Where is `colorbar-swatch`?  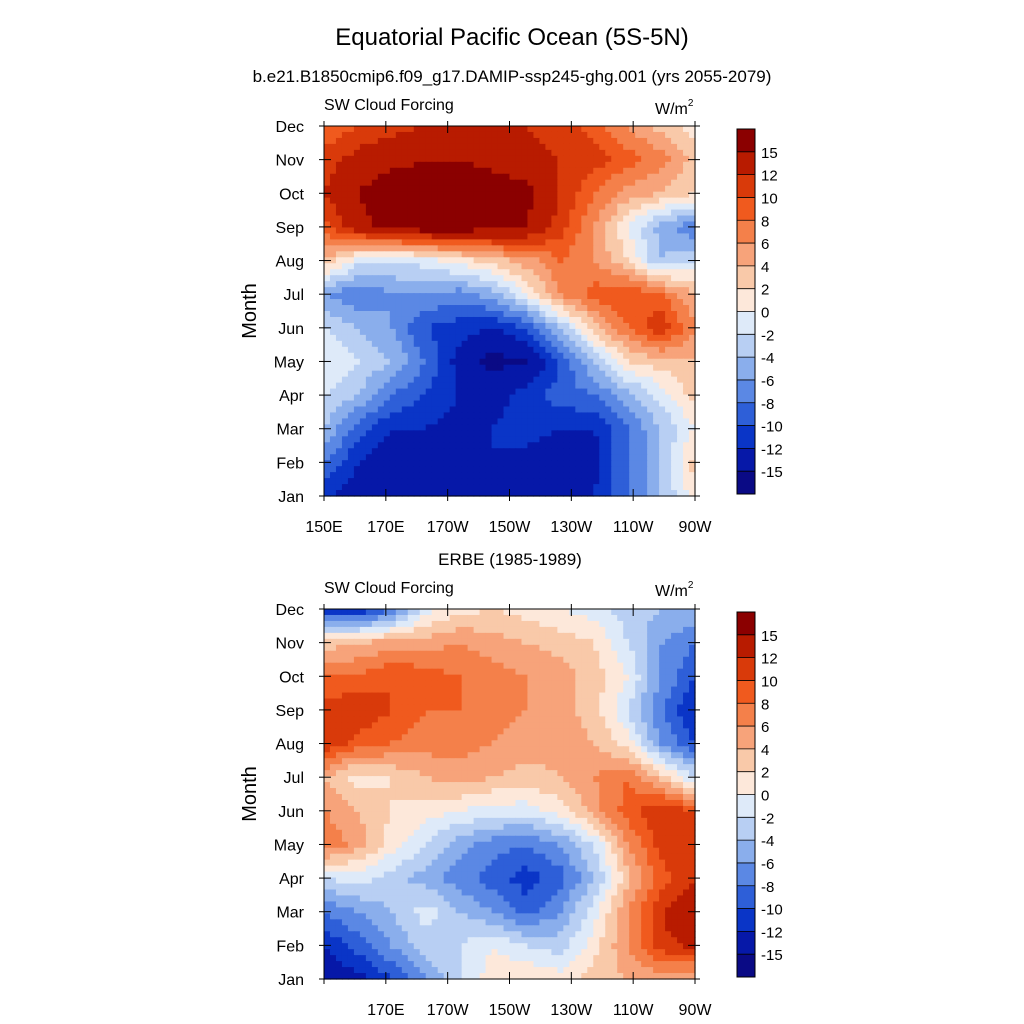 colorbar-swatch is located at coordinates (746, 346).